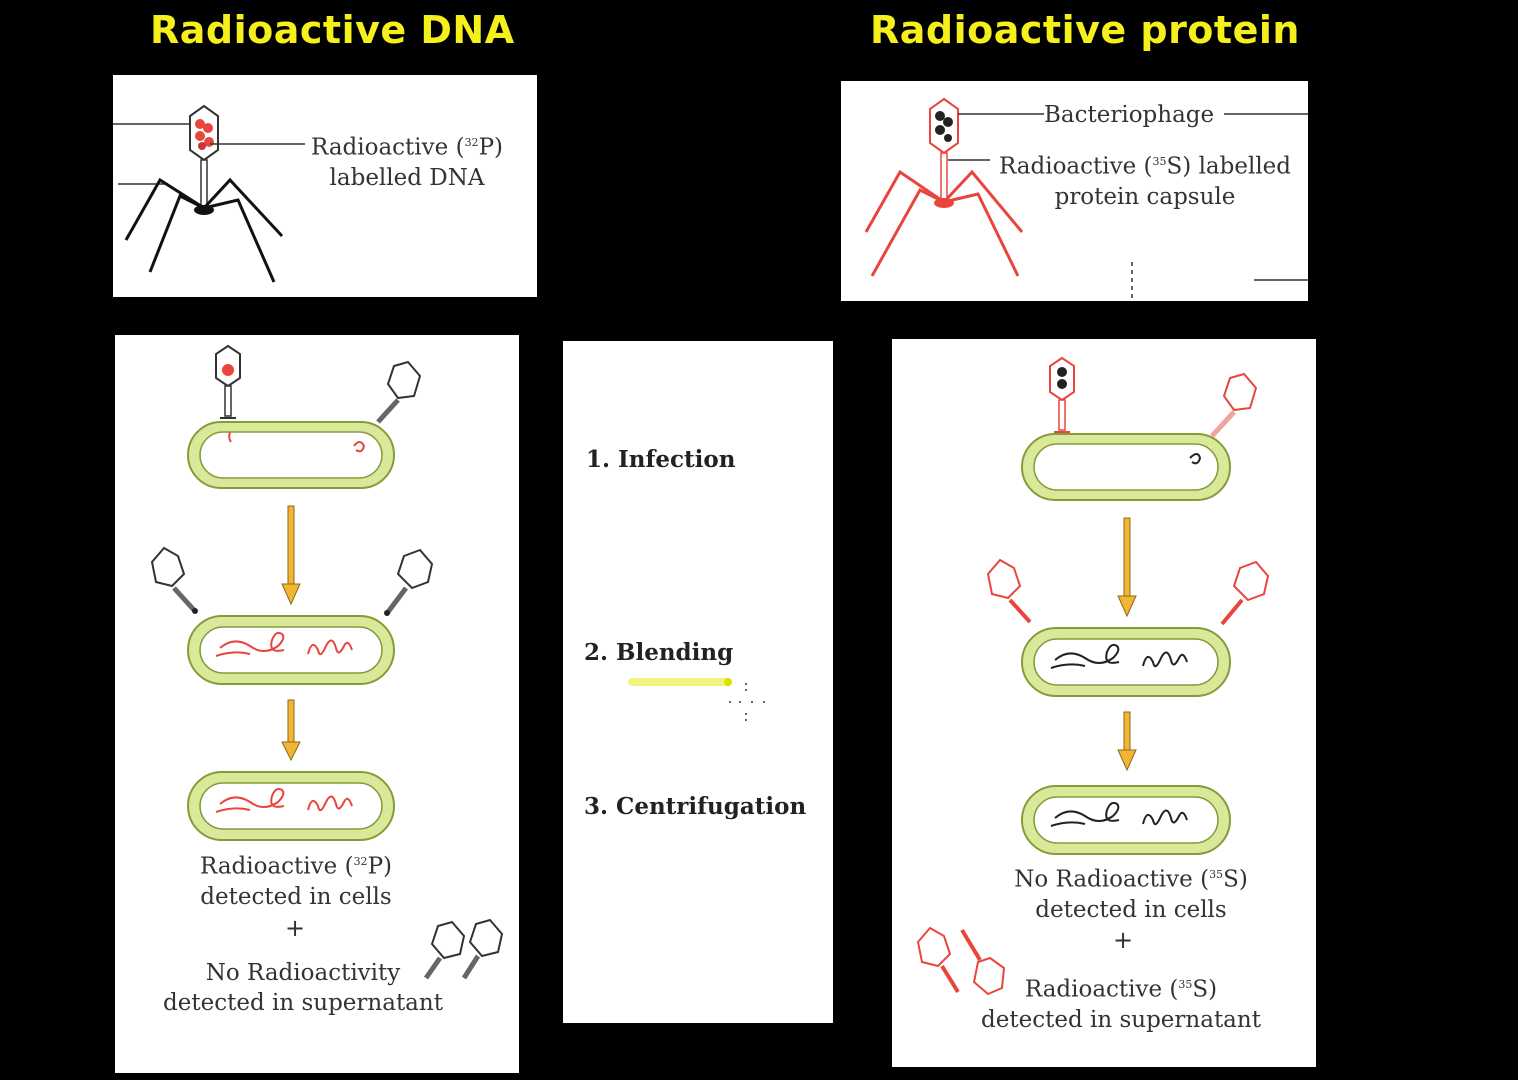 This screenshot has width=1518, height=1080. What do you see at coordinates (303, 988) in the screenshot?
I see `left-result-supernatant: No Radioactivity detected in supernatant` at bounding box center [303, 988].